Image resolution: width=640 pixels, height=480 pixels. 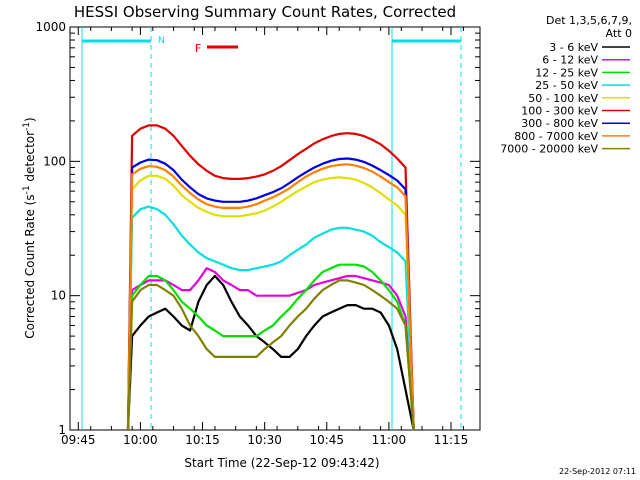 I want to click on timestamp: 22-Sep-2012 07:11, so click(x=597, y=471).